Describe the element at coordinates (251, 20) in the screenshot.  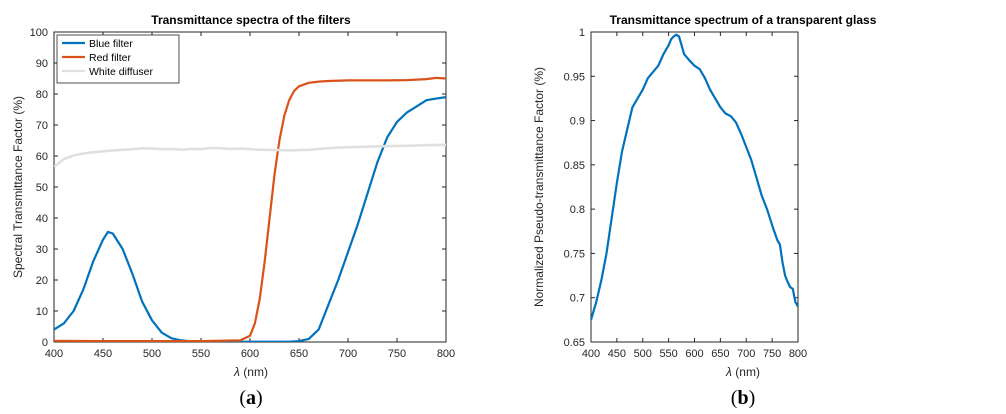
I see `chart-title: Transmittance spectra of the filters` at that location.